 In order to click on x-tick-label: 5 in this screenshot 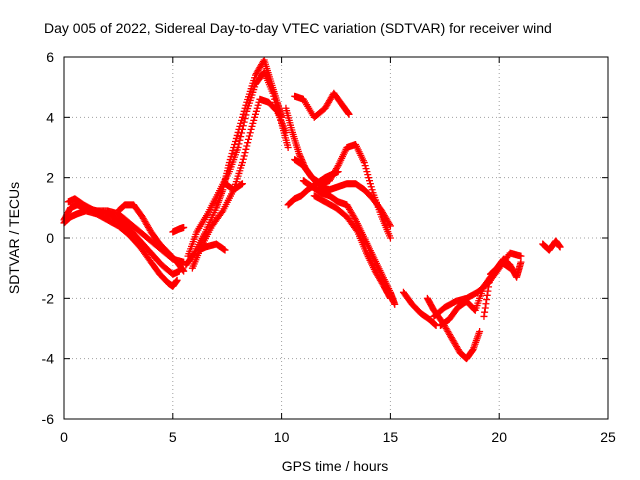, I will do `click(173, 437)`.